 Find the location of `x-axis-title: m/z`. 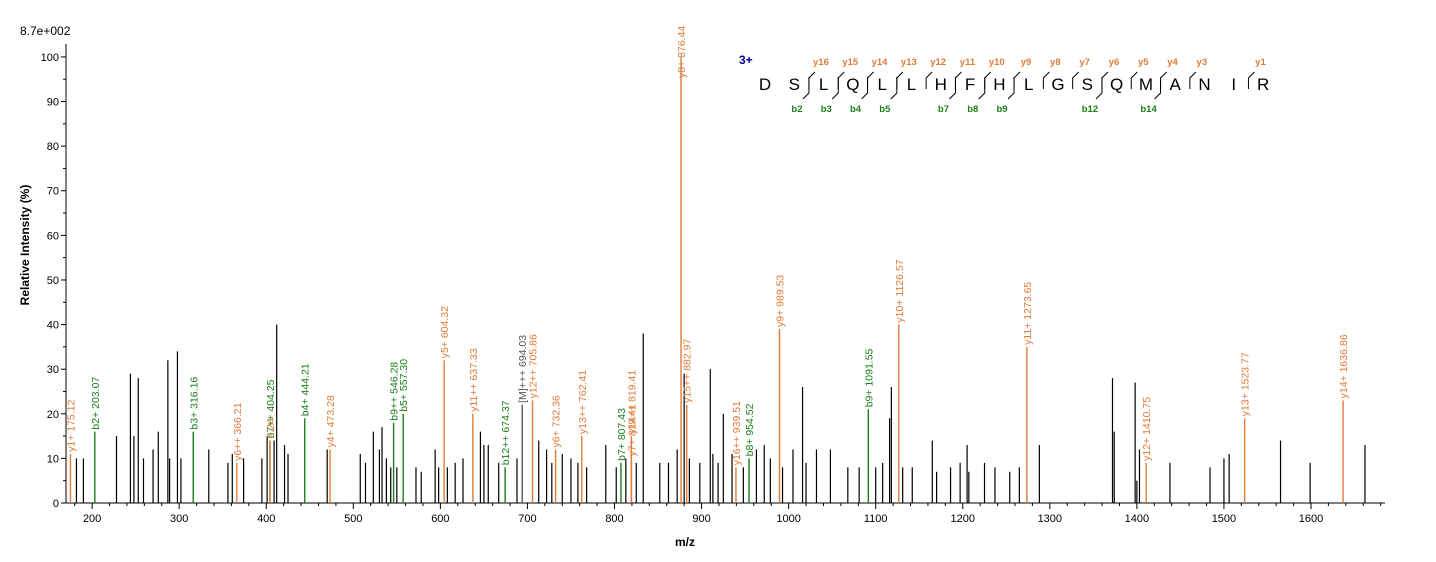

x-axis-title: m/z is located at coordinates (685, 542).